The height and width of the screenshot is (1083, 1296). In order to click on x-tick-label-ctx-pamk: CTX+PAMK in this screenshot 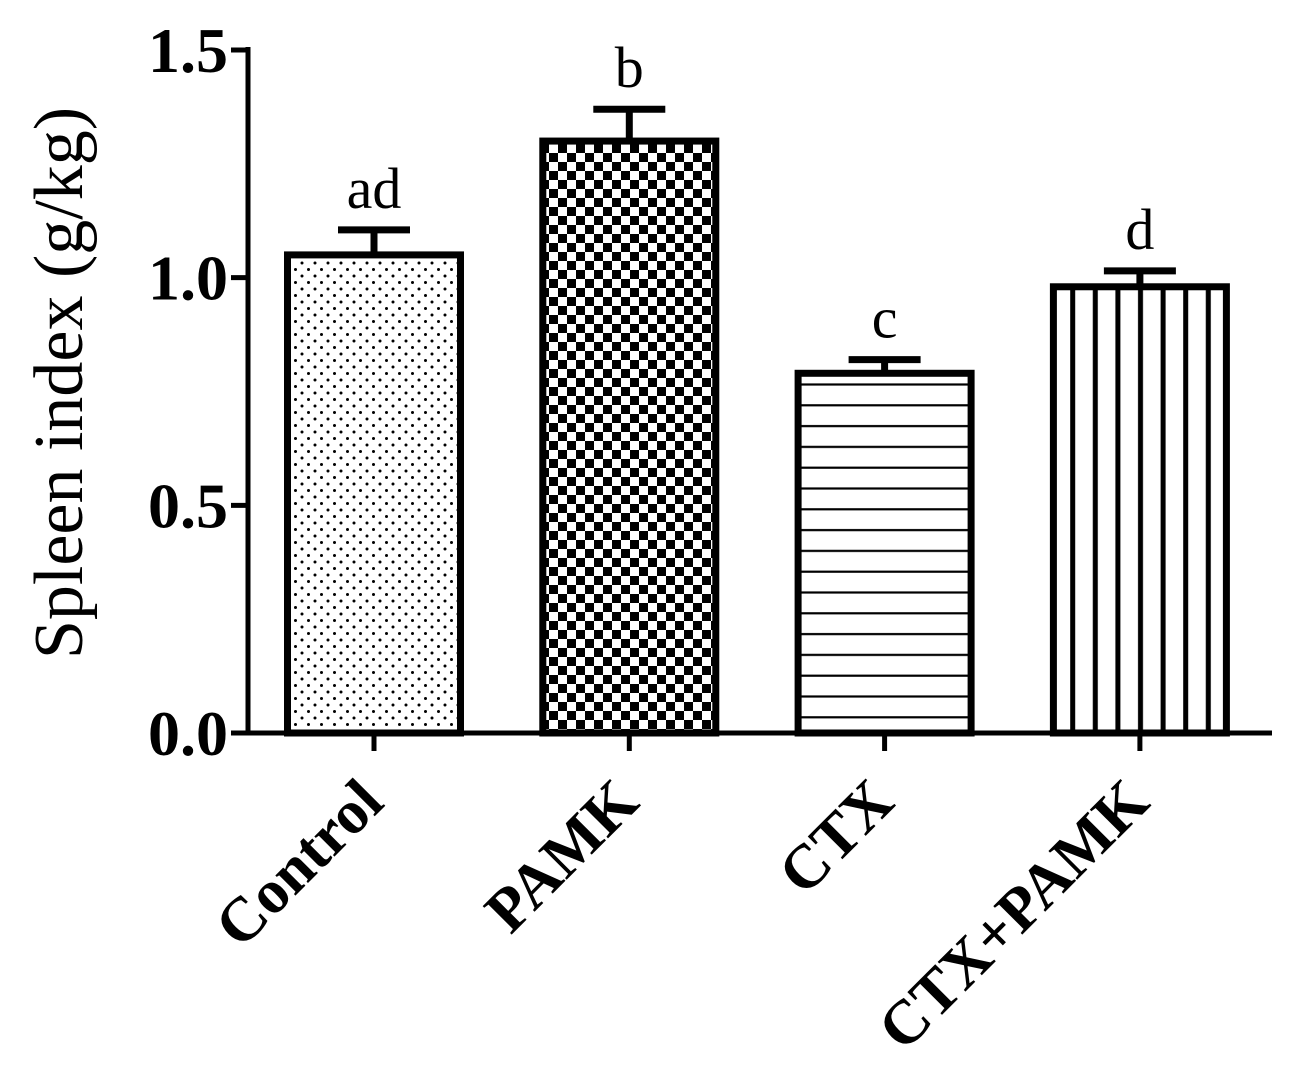, I will do `click(1013, 915)`.